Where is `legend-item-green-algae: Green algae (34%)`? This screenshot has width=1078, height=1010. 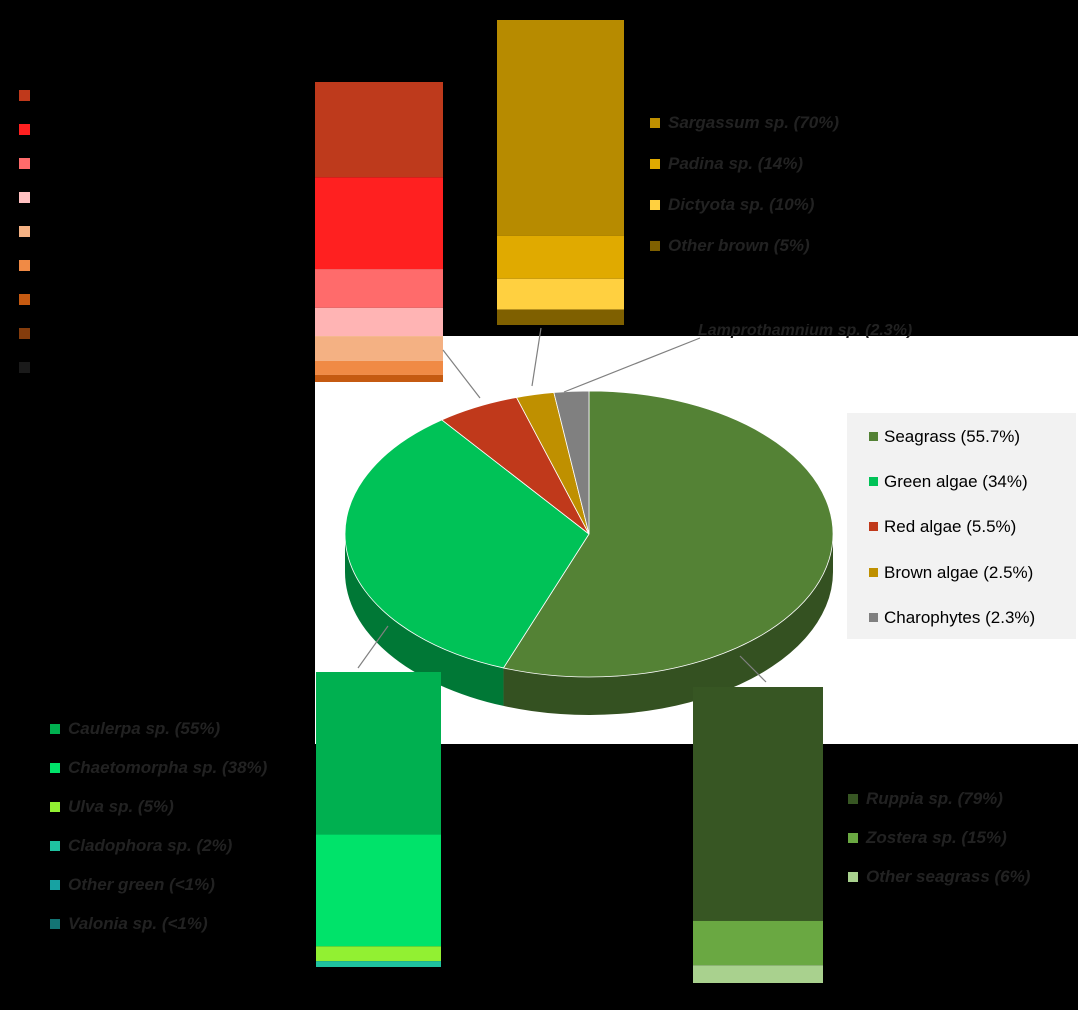 legend-item-green-algae: Green algae (34%) is located at coordinates (948, 482).